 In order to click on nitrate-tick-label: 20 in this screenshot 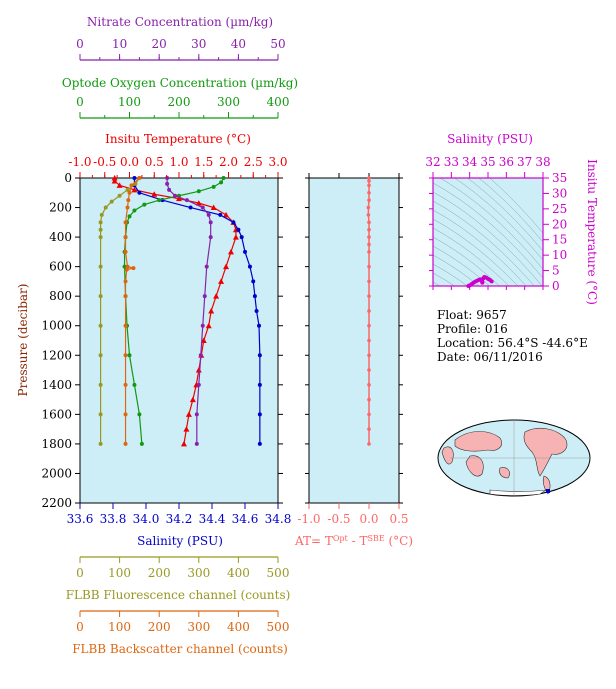, I will do `click(159, 44)`.